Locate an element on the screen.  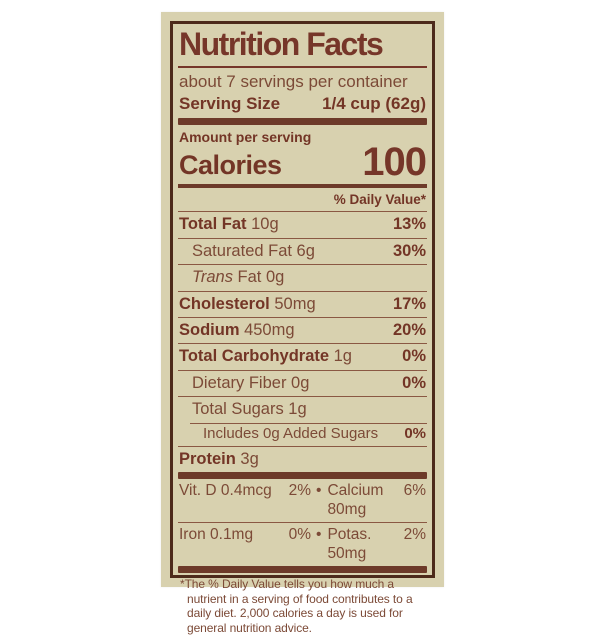
nutrient-name: Cholesterol 50mg is located at coordinates (247, 303).